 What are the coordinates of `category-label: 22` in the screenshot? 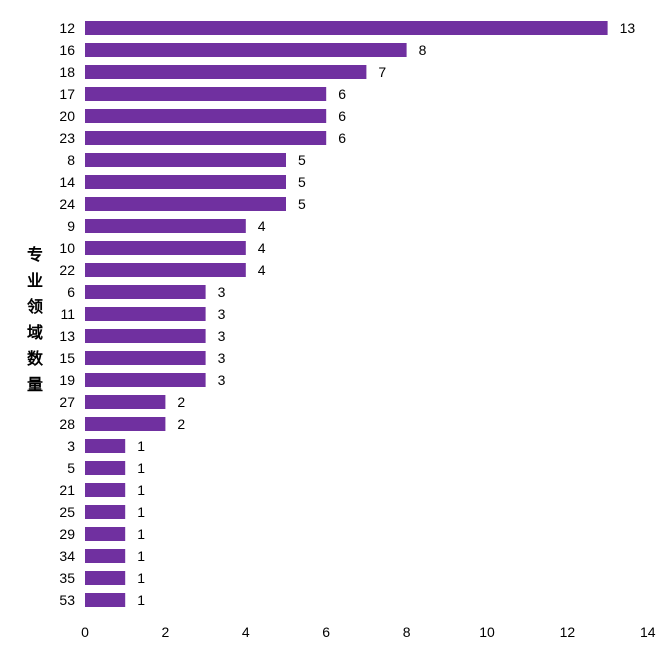 It's located at (67, 270).